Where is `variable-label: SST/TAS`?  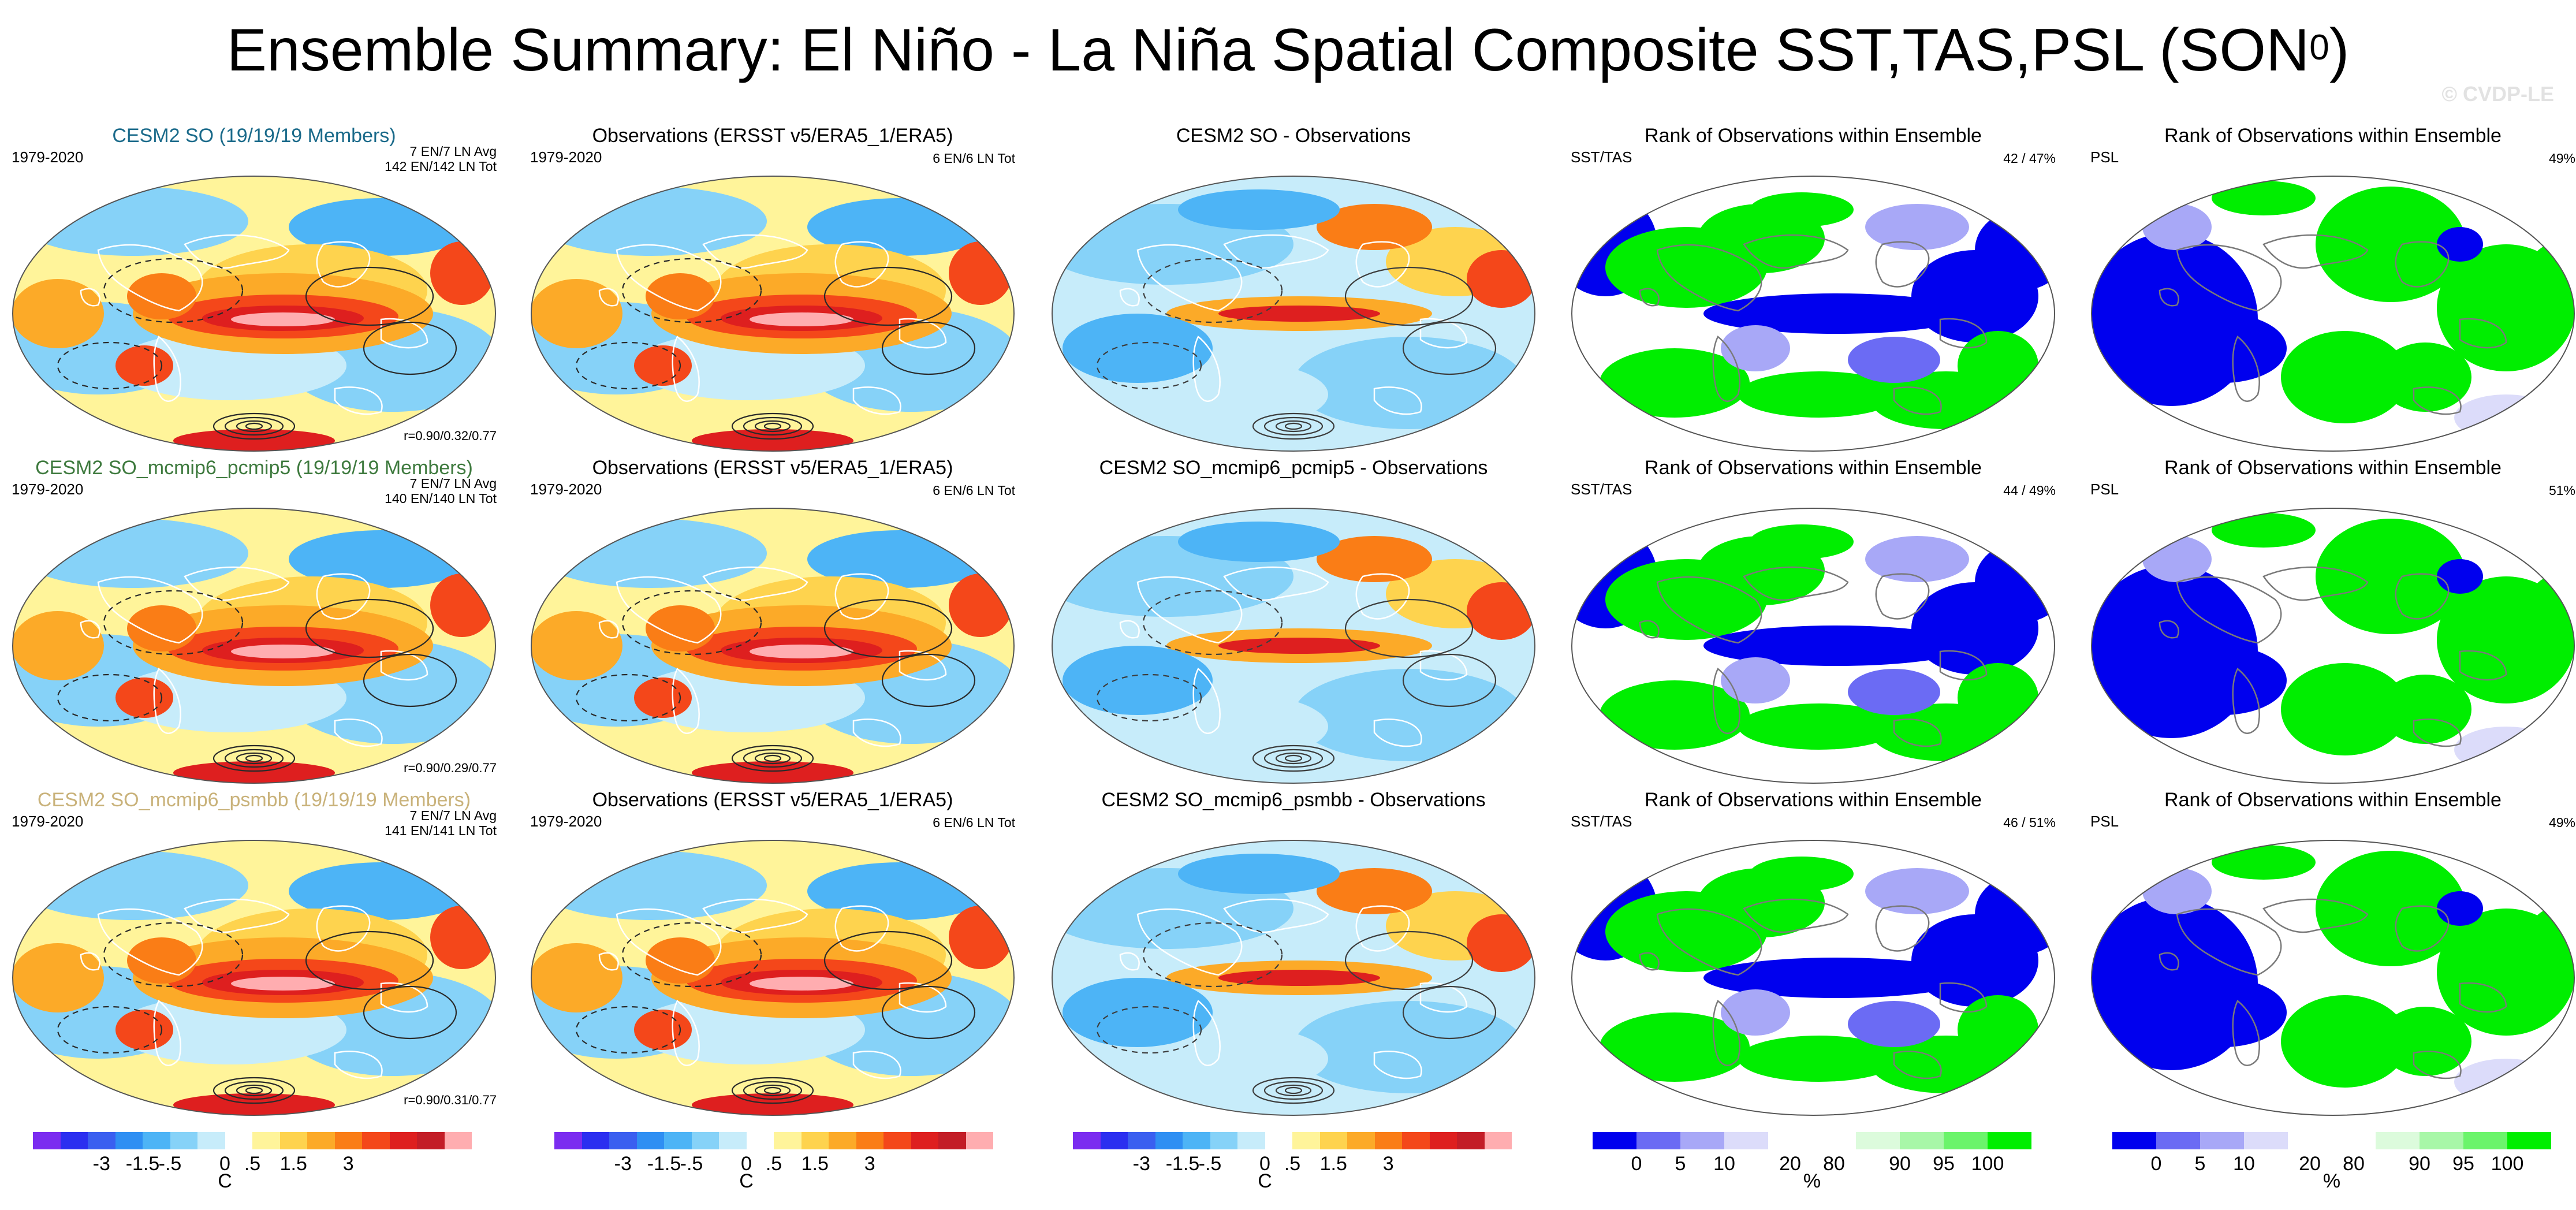
variable-label: SST/TAS is located at coordinates (1602, 157).